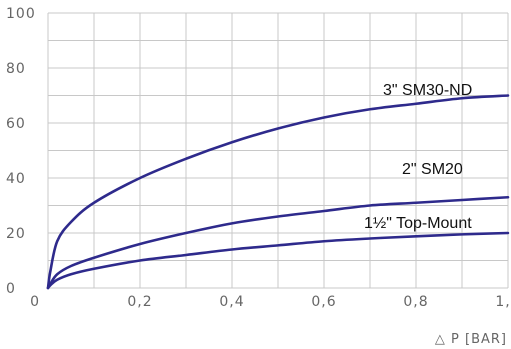  I want to click on x-tick-label: 0,2, so click(139, 302).